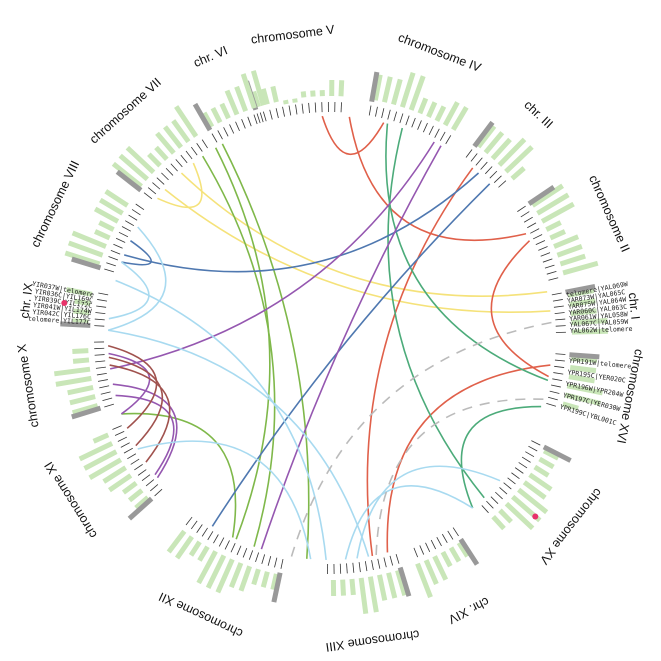 This screenshot has height=661, width=661. I want to click on chromosome-label: chr. IX, so click(26, 301).